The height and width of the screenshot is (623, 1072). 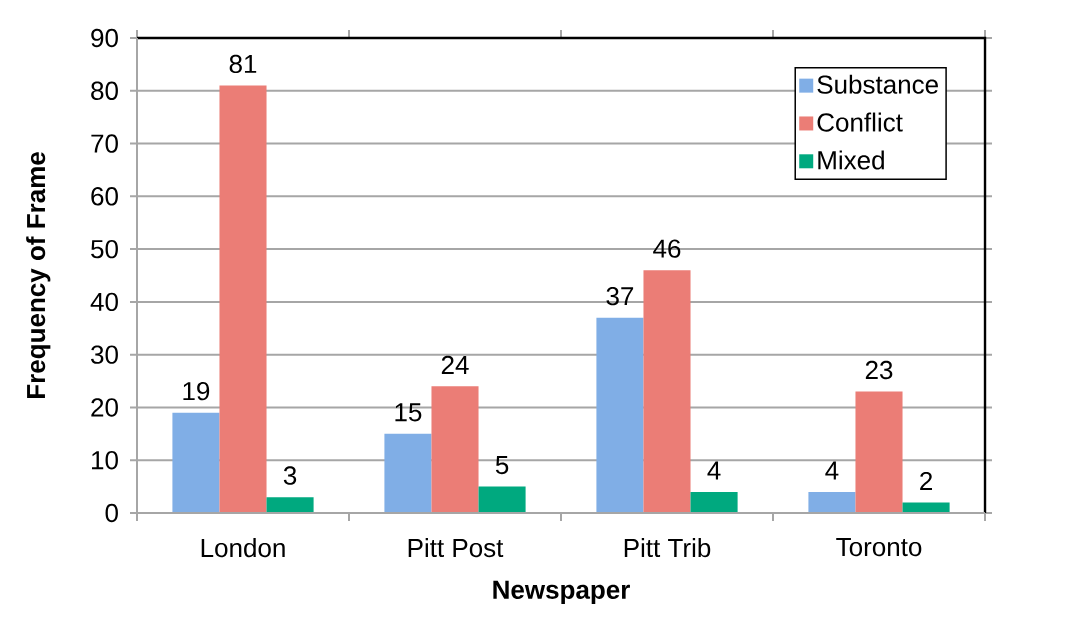 What do you see at coordinates (111, 513) in the screenshot?
I see `y-tick-label: 0` at bounding box center [111, 513].